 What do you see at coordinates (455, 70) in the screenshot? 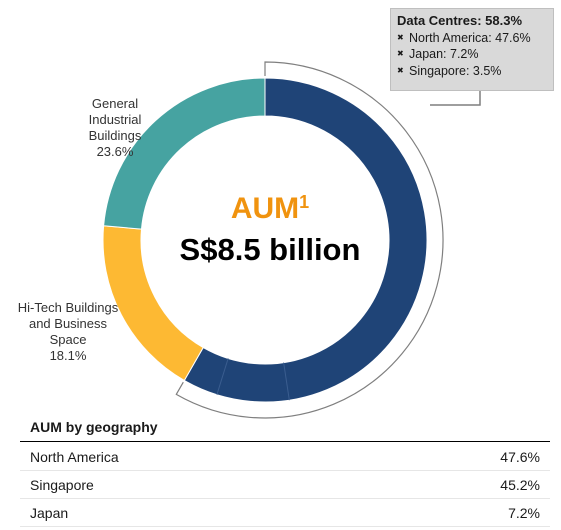
I see `callout-item-label: Singapore: 3.5%` at bounding box center [455, 70].